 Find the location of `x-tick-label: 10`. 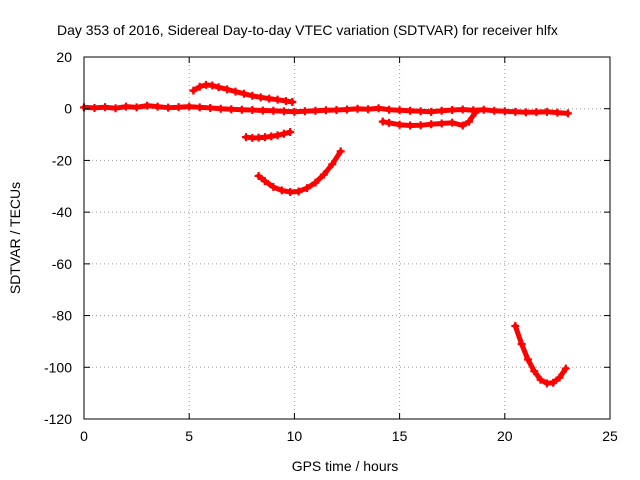

x-tick-label: 10 is located at coordinates (295, 436).